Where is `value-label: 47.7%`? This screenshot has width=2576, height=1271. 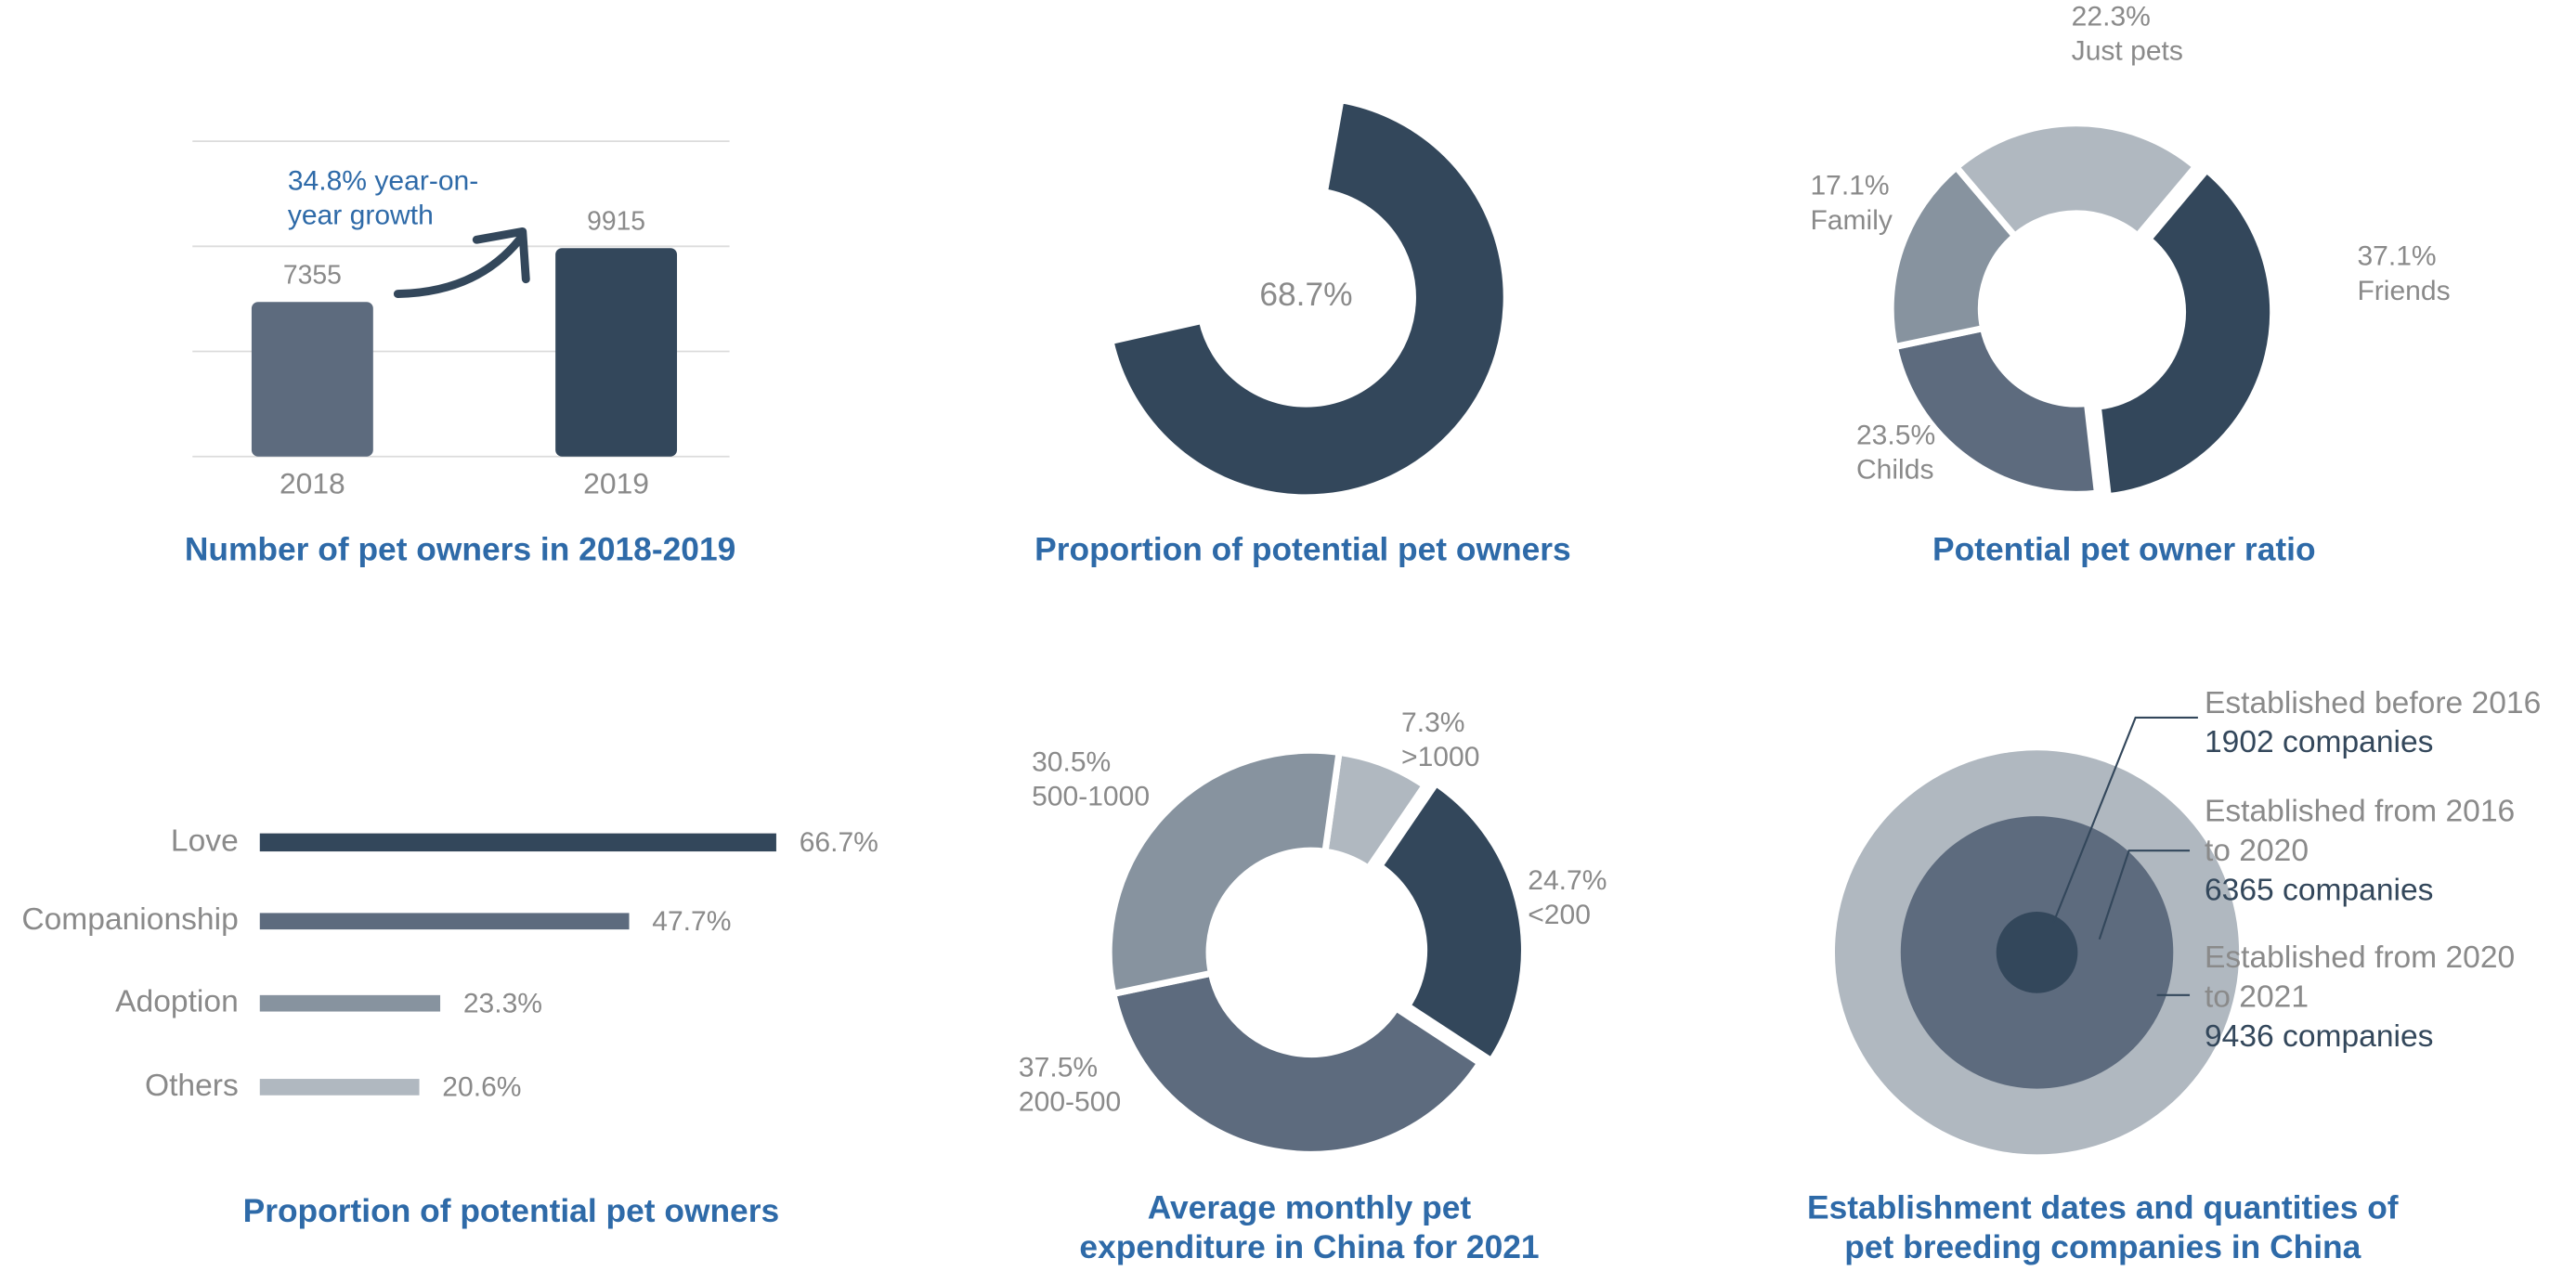 value-label: 47.7% is located at coordinates (691, 922).